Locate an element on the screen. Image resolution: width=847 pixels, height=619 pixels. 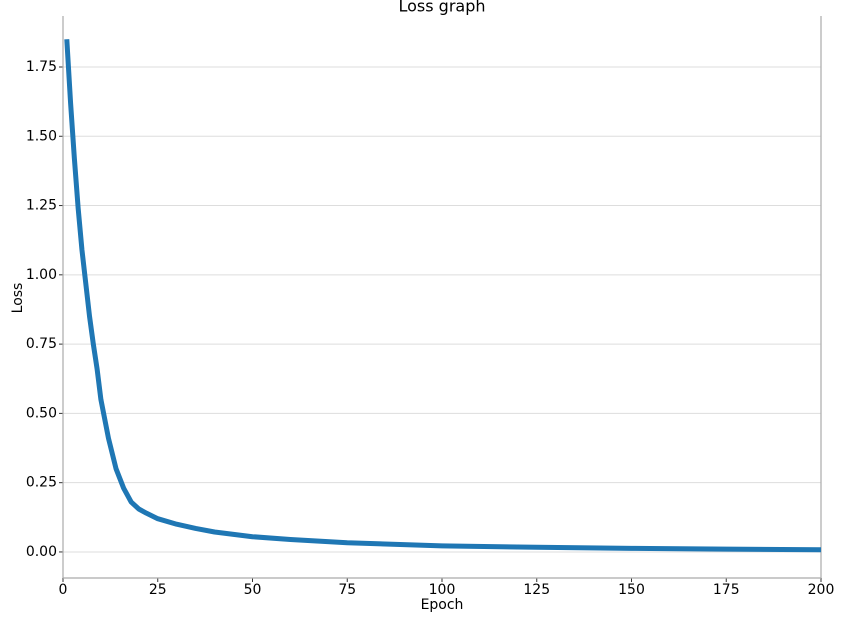
y-tick-label: 1.25 is located at coordinates (41, 206).